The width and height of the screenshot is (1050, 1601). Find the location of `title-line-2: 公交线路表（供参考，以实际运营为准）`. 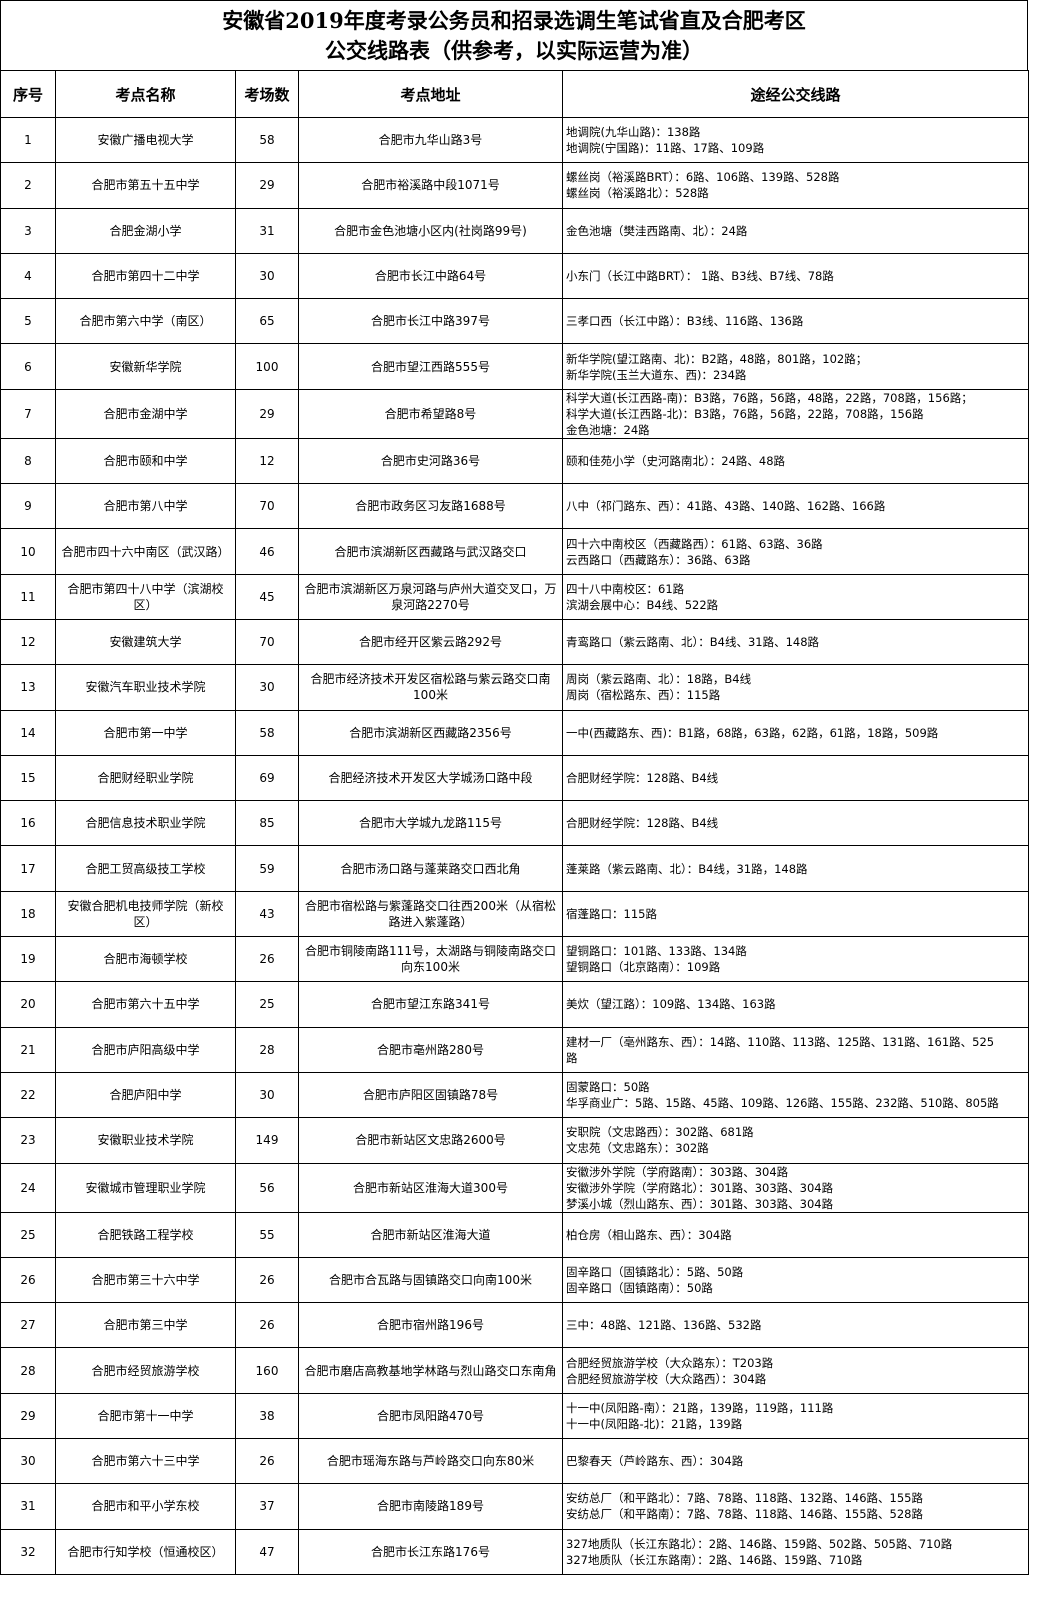

title-line-2: 公交线路表（供参考，以实际运营为准） is located at coordinates (514, 50).